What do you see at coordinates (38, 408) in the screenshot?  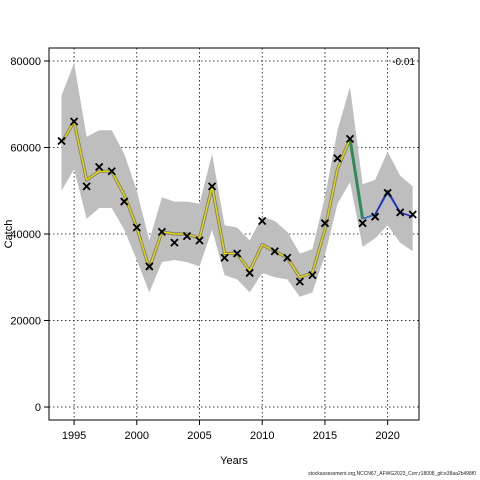 I see `y-tick-label: 0` at bounding box center [38, 408].